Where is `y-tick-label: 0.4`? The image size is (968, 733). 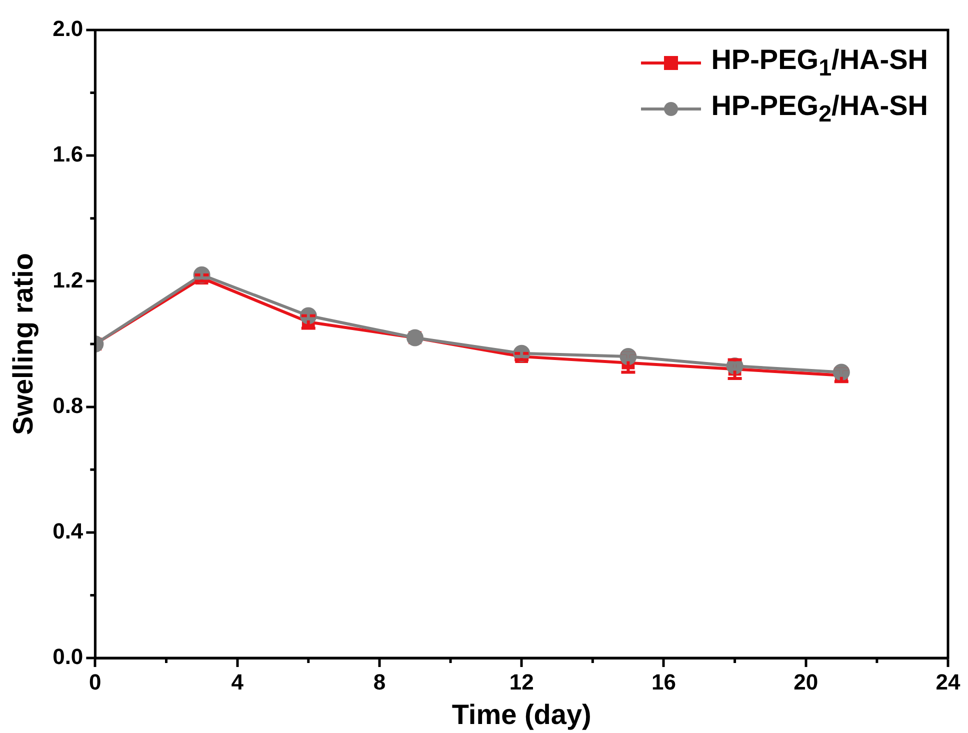
y-tick-label: 0.4 is located at coordinates (68, 531).